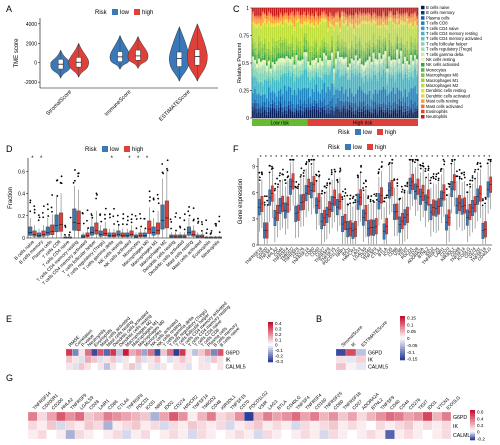 The image size is (500, 445). Describe the element at coordinates (423, 117) in the screenshot. I see `c-legend-swatch` at that location.